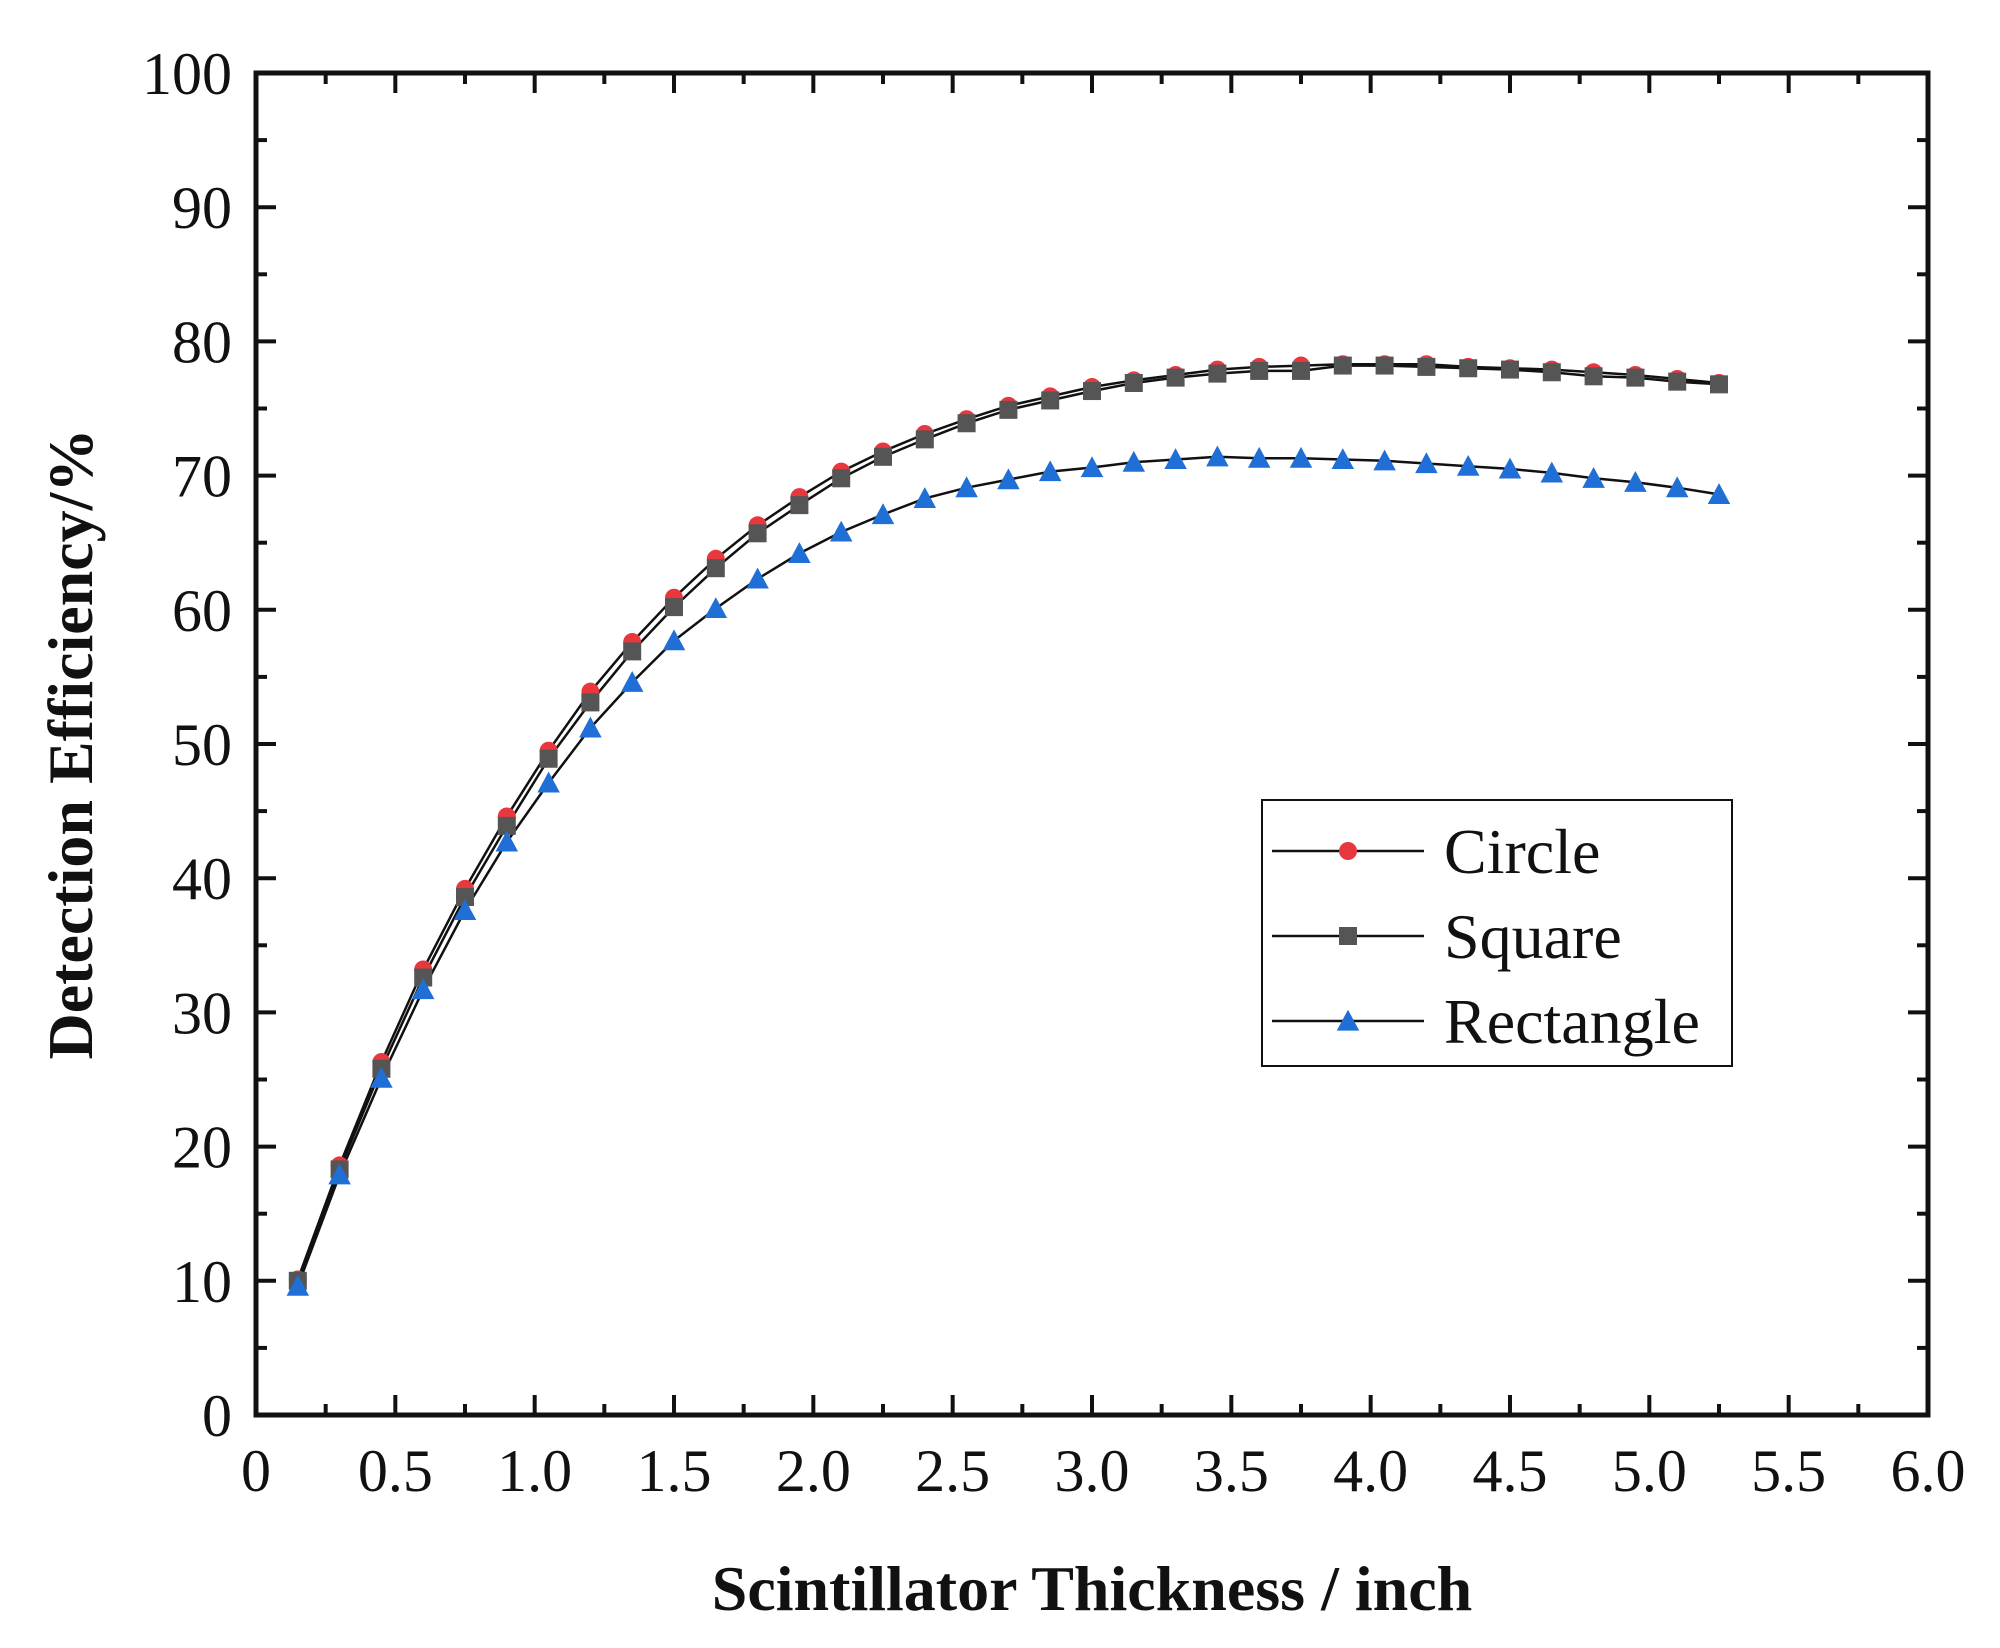 Image resolution: width=2000 pixels, height=1648 pixels. I want to click on x-tick-label: 2.0, so click(813, 1471).